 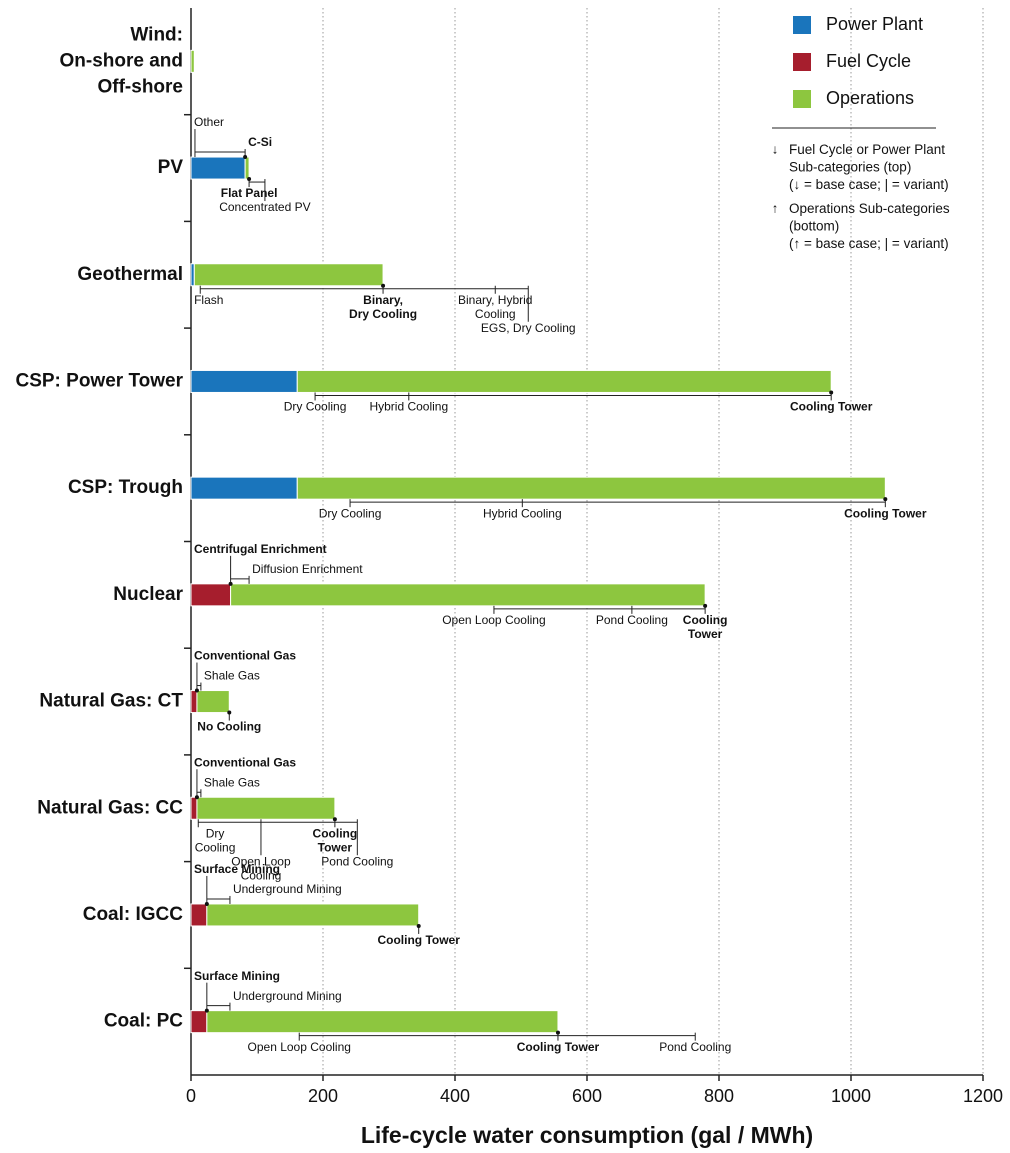 I want to click on category-label: CSP: Trough, so click(x=125, y=487).